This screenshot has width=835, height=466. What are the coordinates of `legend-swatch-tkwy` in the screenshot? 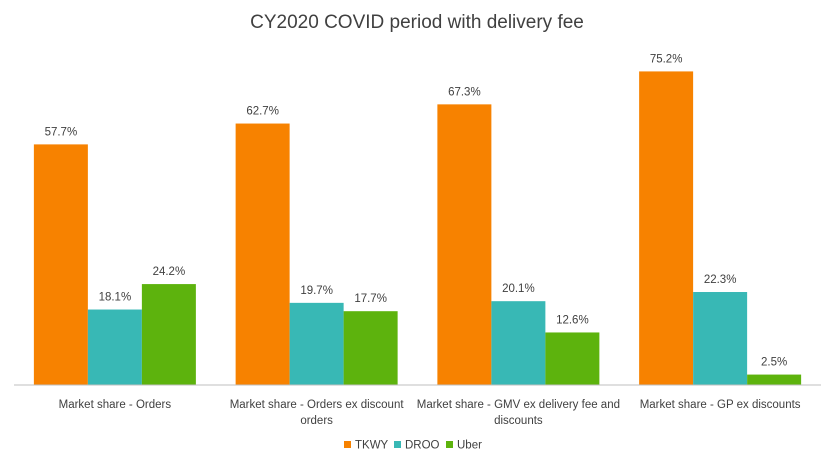 It's located at (347, 444).